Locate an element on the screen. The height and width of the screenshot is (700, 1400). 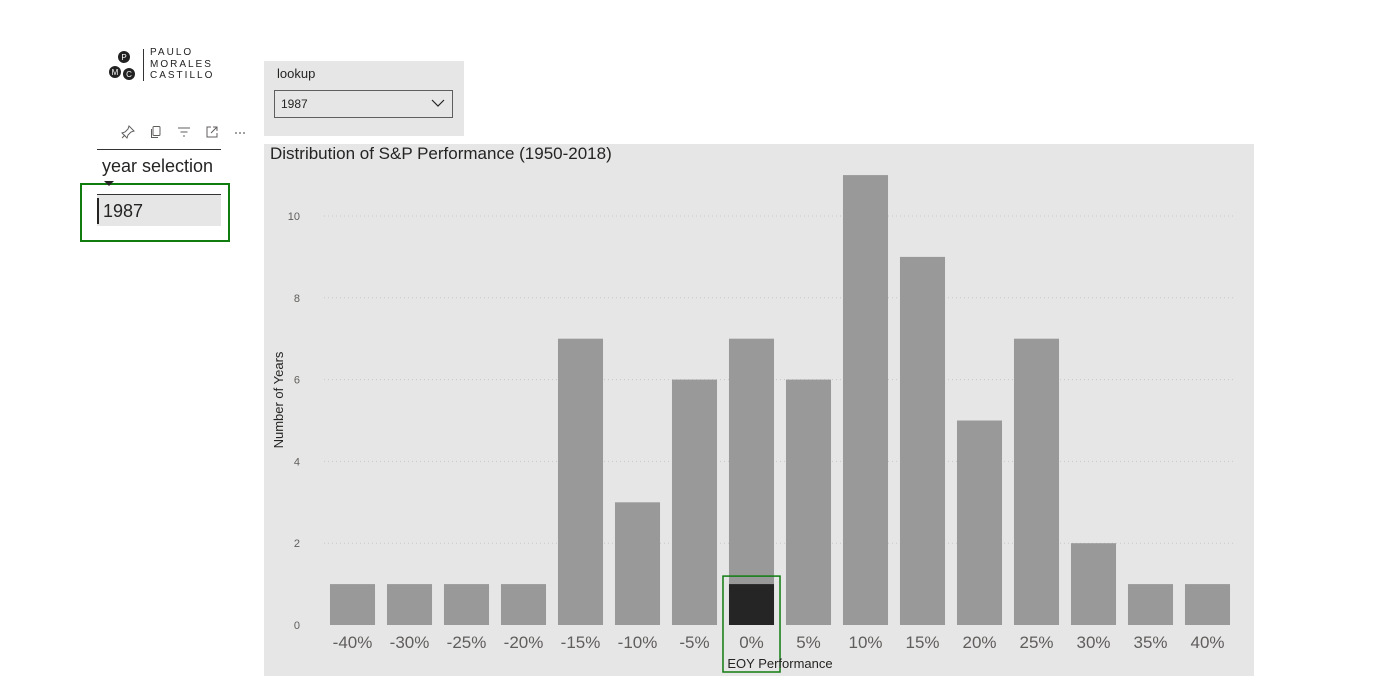
x-tick-label: 15% is located at coordinates (922, 642).